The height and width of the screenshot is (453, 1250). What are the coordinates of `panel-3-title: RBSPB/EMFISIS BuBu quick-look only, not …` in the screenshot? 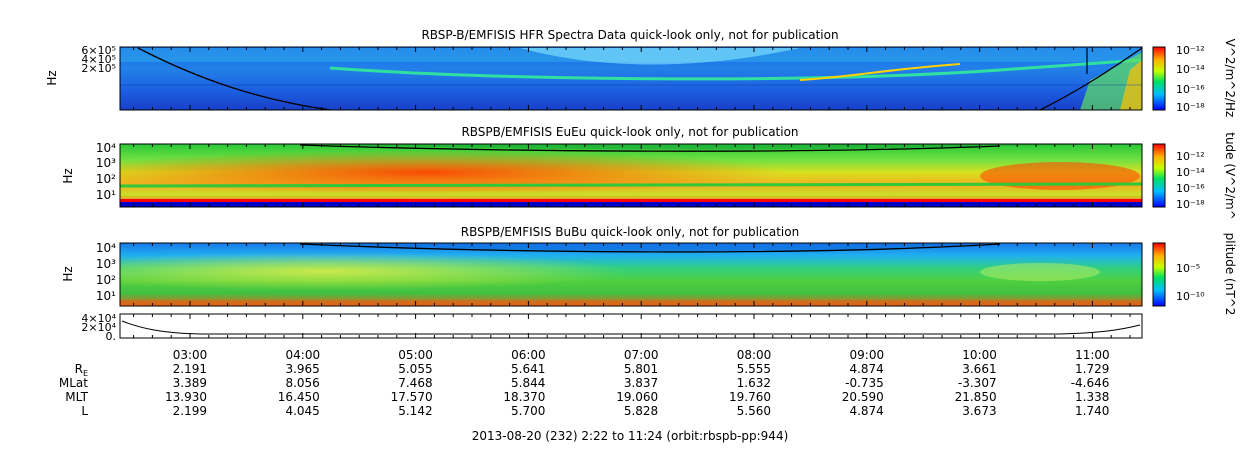 It's located at (630, 232).